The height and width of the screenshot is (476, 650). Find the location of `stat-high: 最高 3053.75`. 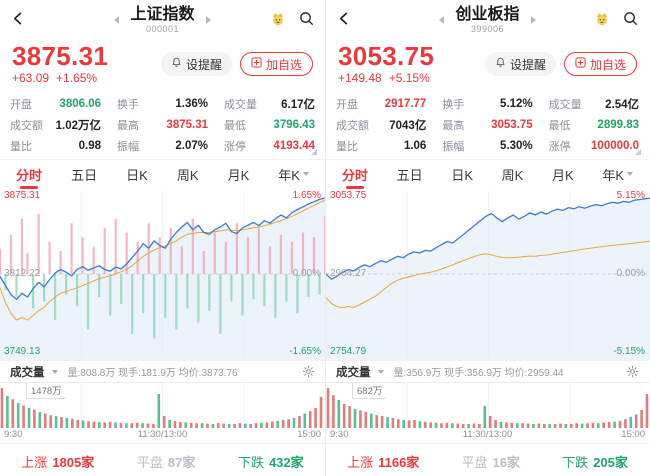

stat-high: 最高 3053.75 is located at coordinates (487, 125).